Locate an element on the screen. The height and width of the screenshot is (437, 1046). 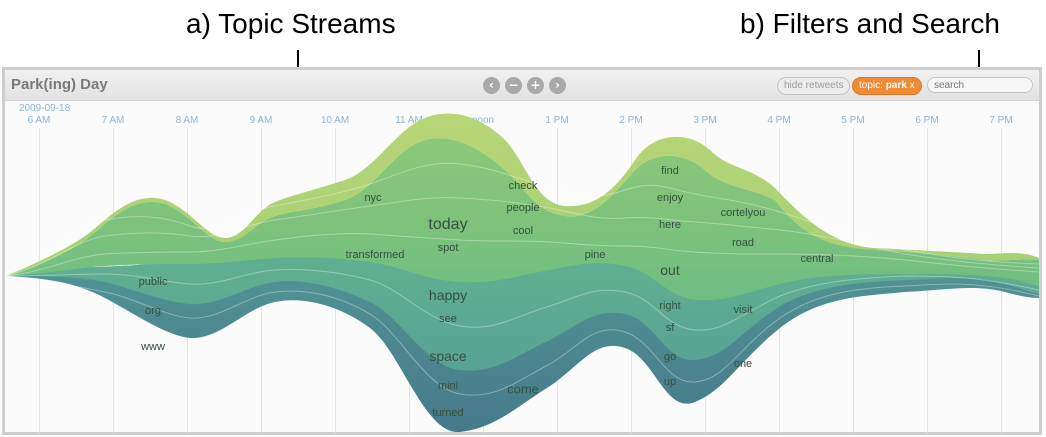
topic-filter-prefix: topic: is located at coordinates (872, 85).